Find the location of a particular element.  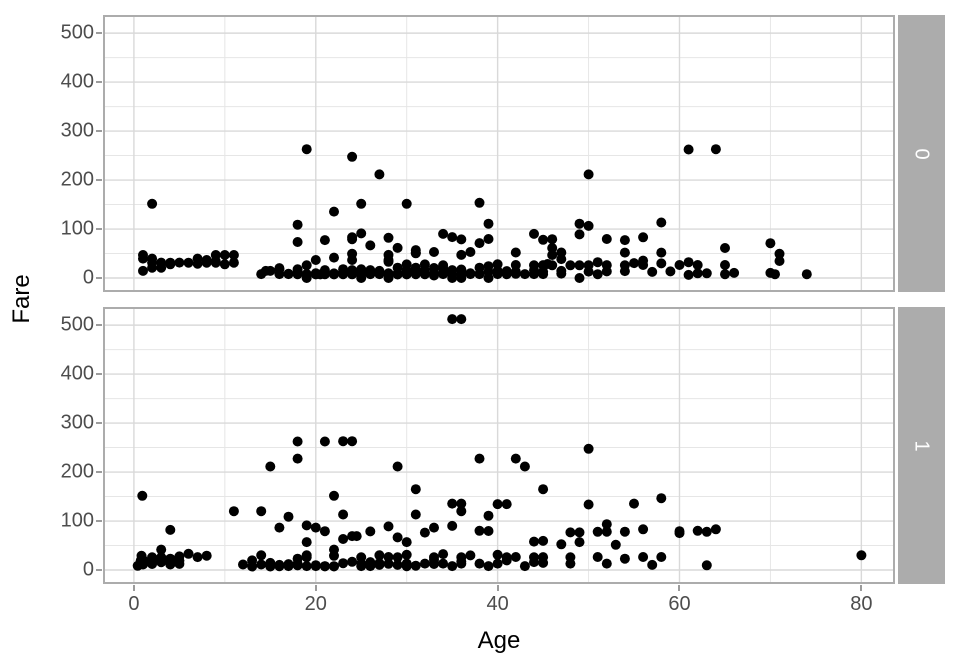

y-axis-tick-label: 0 is located at coordinates (88, 569).